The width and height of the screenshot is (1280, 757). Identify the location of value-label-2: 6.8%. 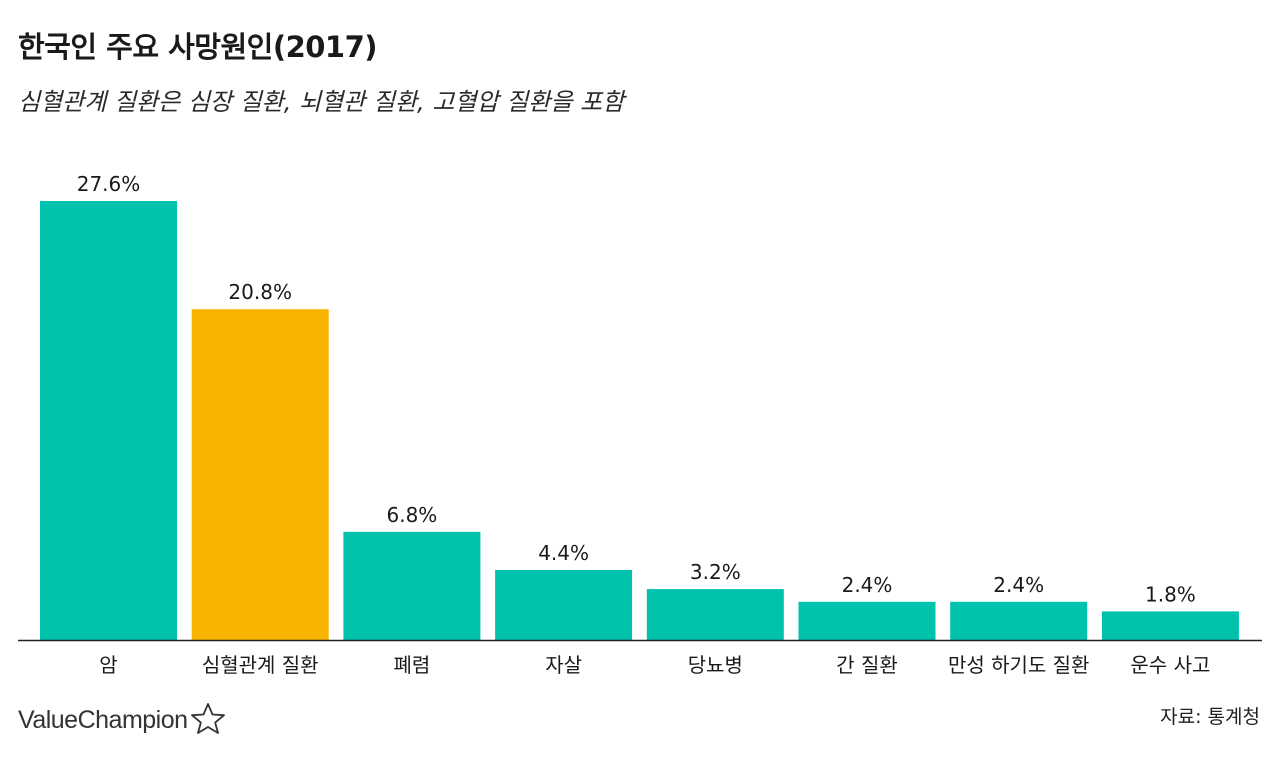
(411, 515).